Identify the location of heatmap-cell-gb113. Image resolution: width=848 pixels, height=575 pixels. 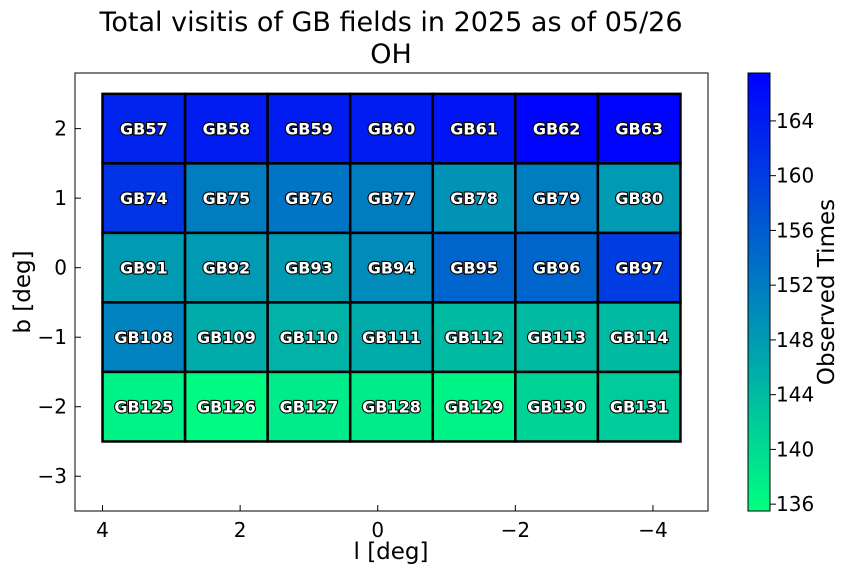
(557, 337).